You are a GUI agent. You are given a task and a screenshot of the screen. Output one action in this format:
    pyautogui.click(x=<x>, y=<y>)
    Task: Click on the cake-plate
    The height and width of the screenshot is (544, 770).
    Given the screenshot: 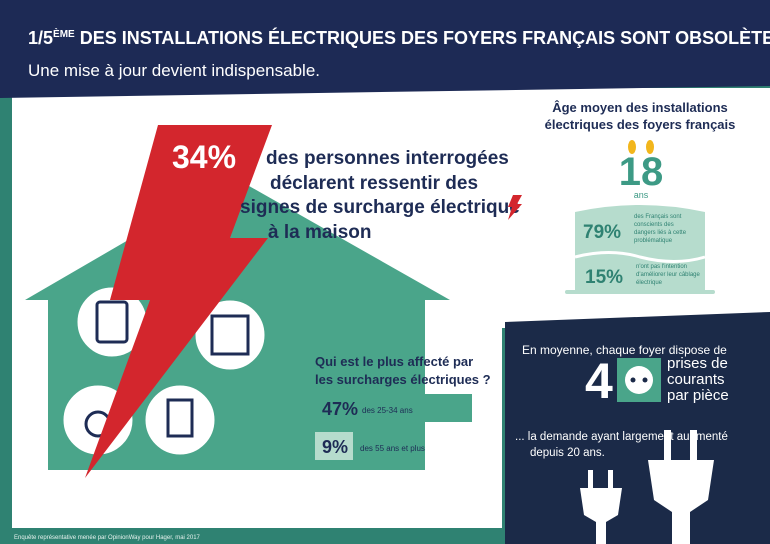 What is the action you would take?
    pyautogui.click(x=640, y=292)
    